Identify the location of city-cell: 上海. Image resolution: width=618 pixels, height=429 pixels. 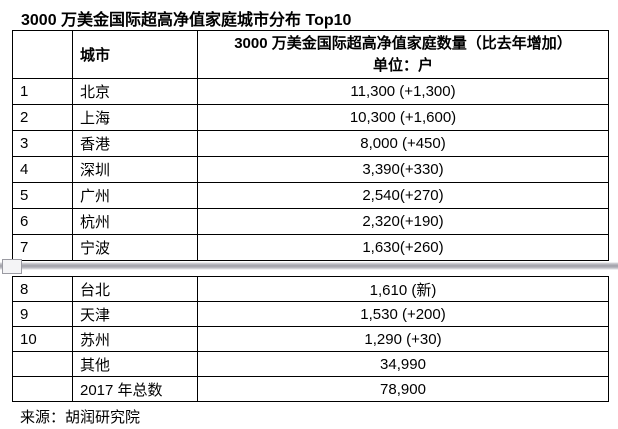
(135, 117).